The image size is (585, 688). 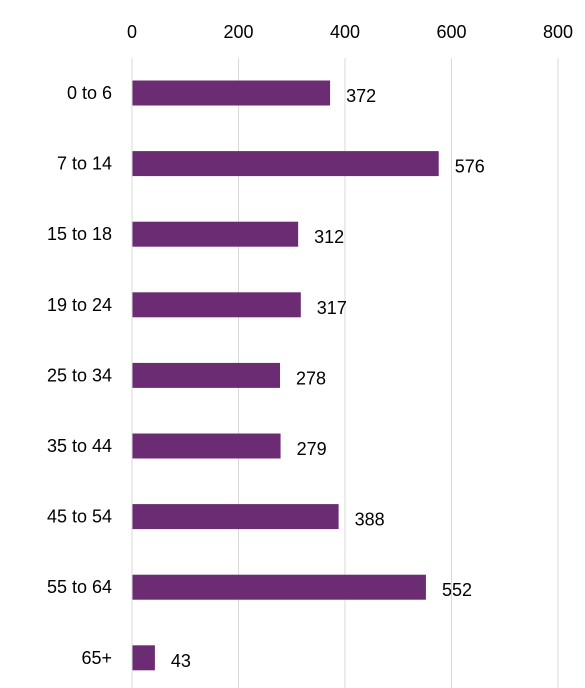 I want to click on data-label: 576, so click(x=470, y=167).